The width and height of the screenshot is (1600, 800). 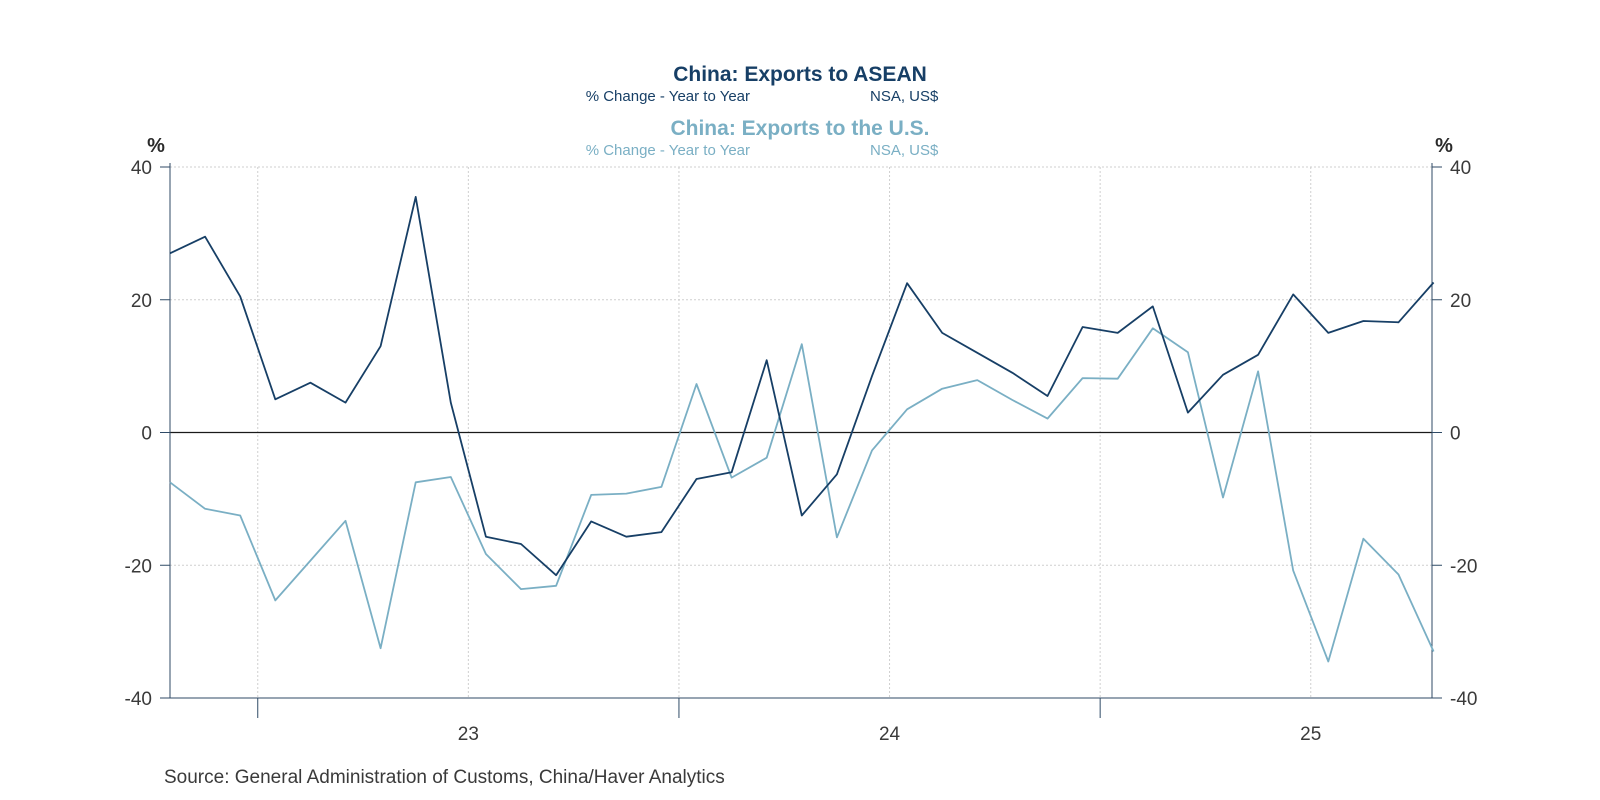 I want to click on y-tick-label-left: 20, so click(x=141, y=301).